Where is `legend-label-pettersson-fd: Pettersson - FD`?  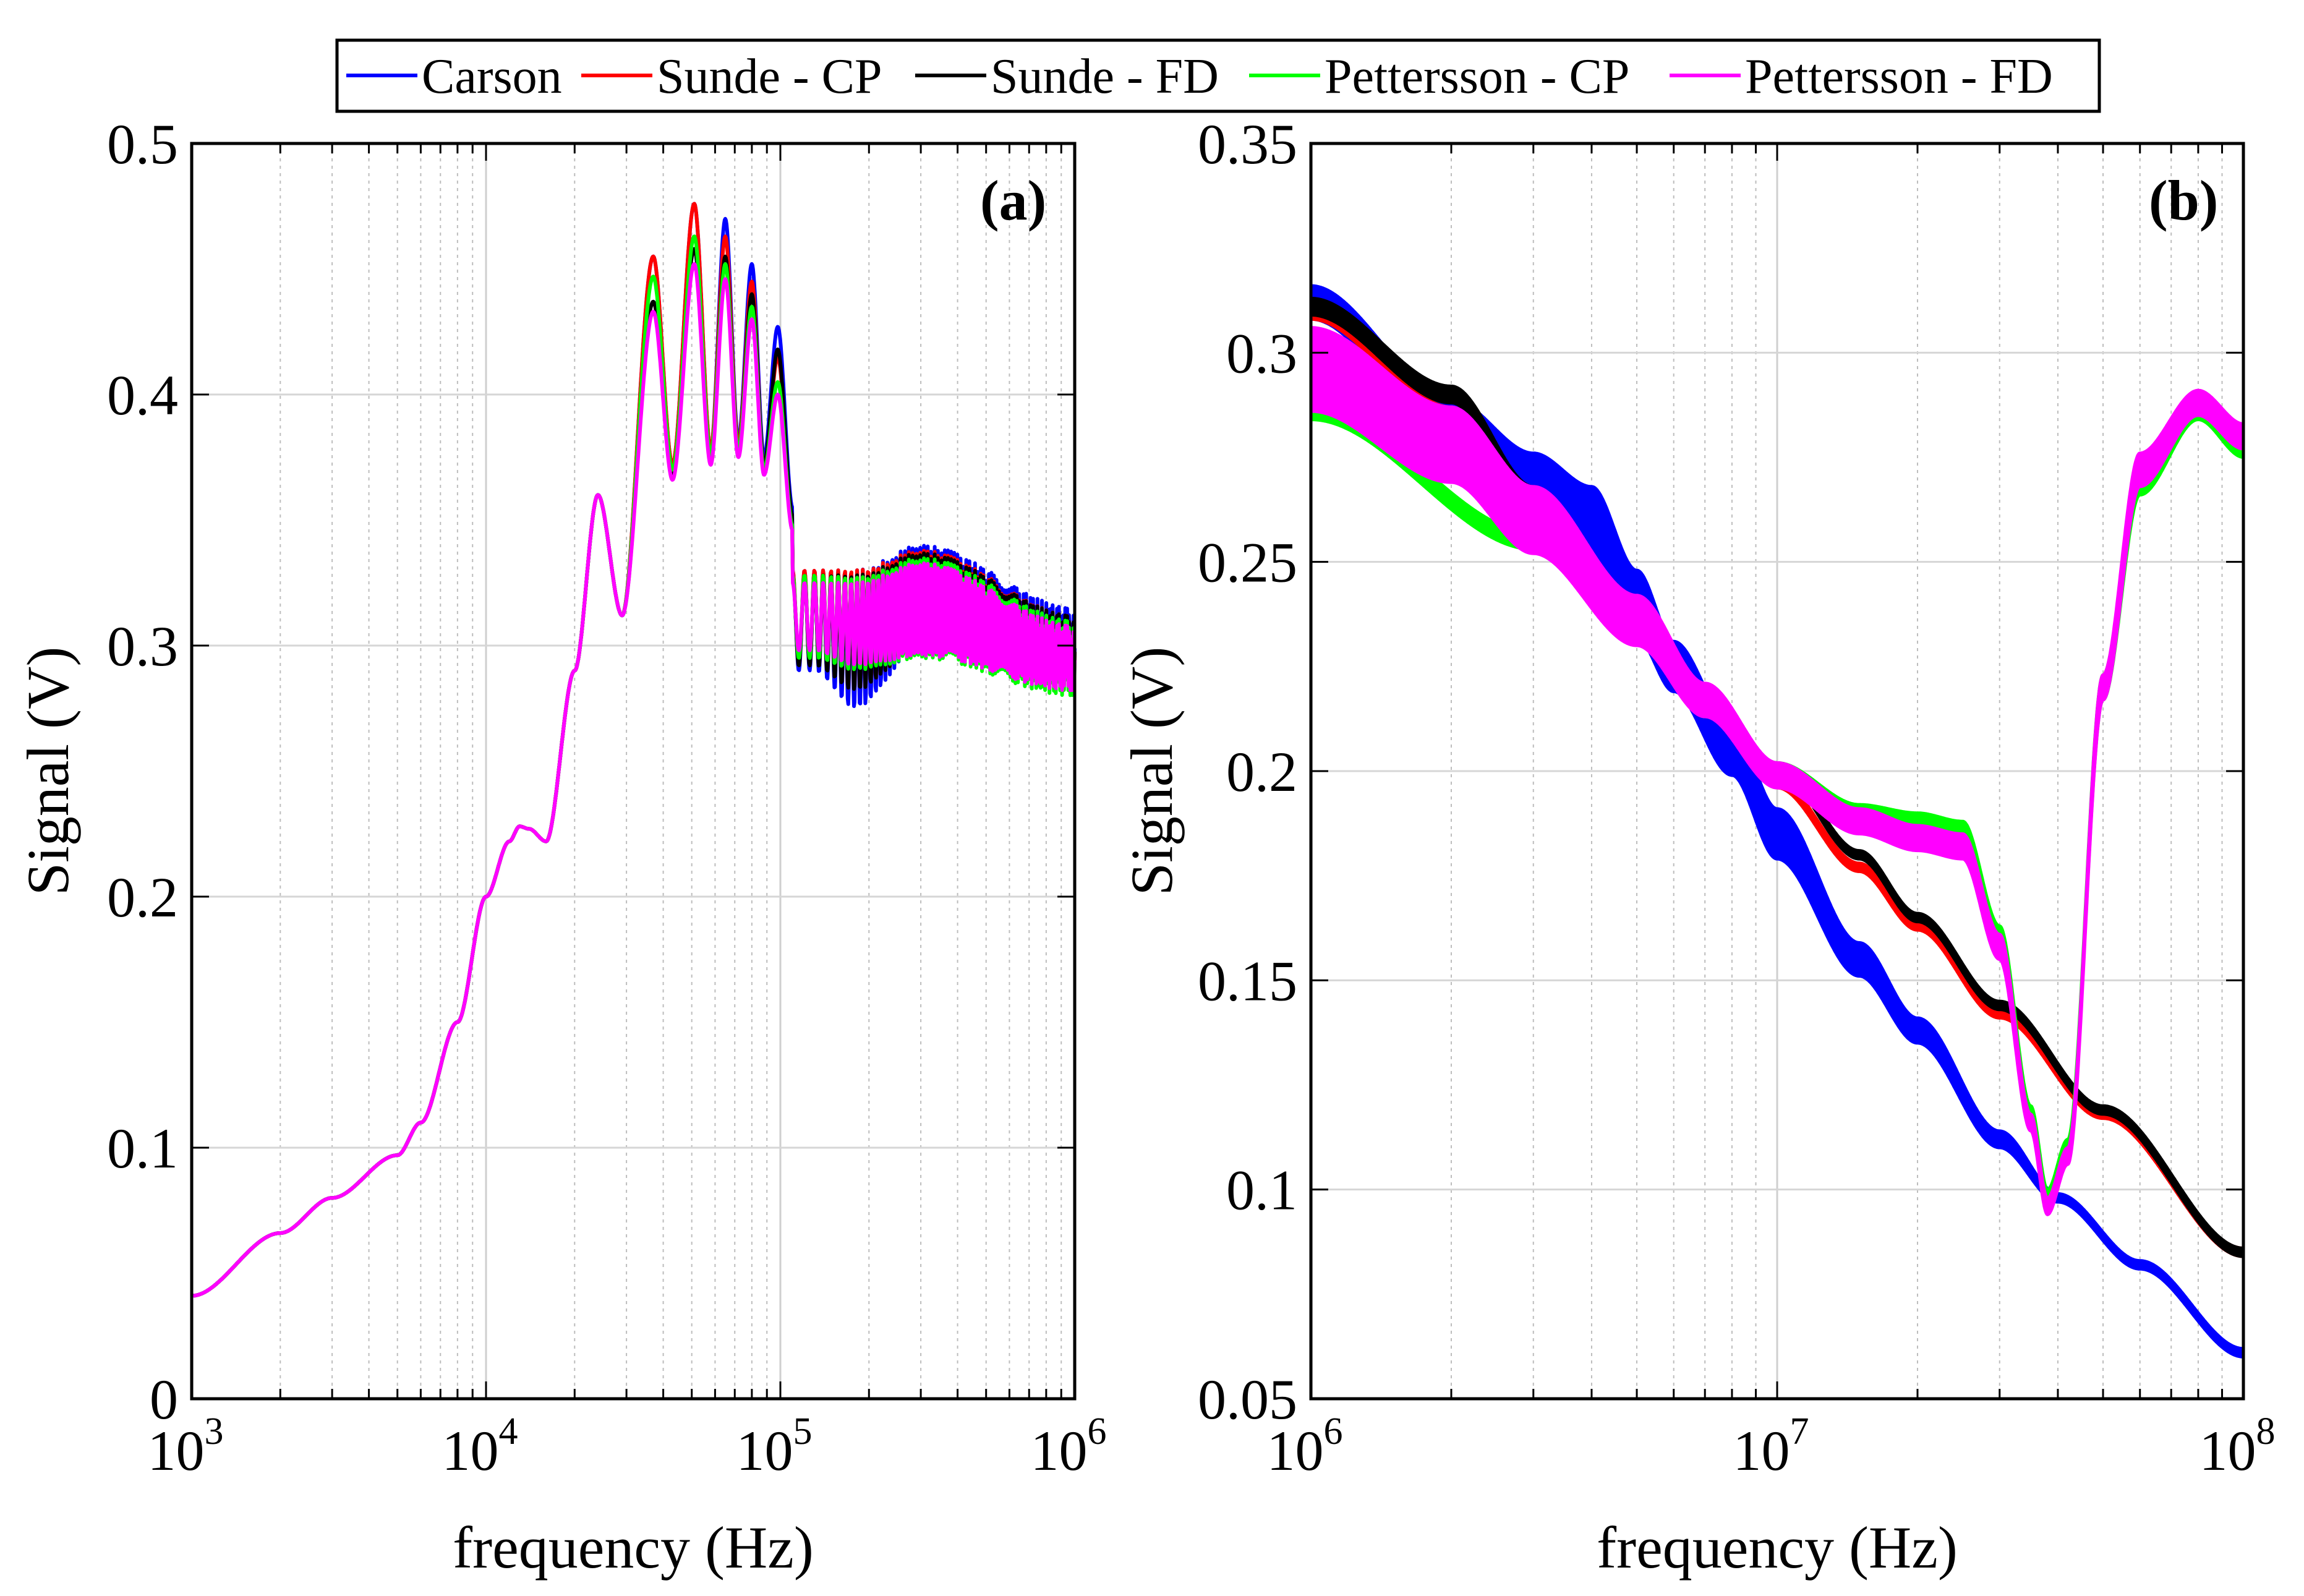
legend-label-pettersson-fd: Pettersson - FD is located at coordinates (1899, 76).